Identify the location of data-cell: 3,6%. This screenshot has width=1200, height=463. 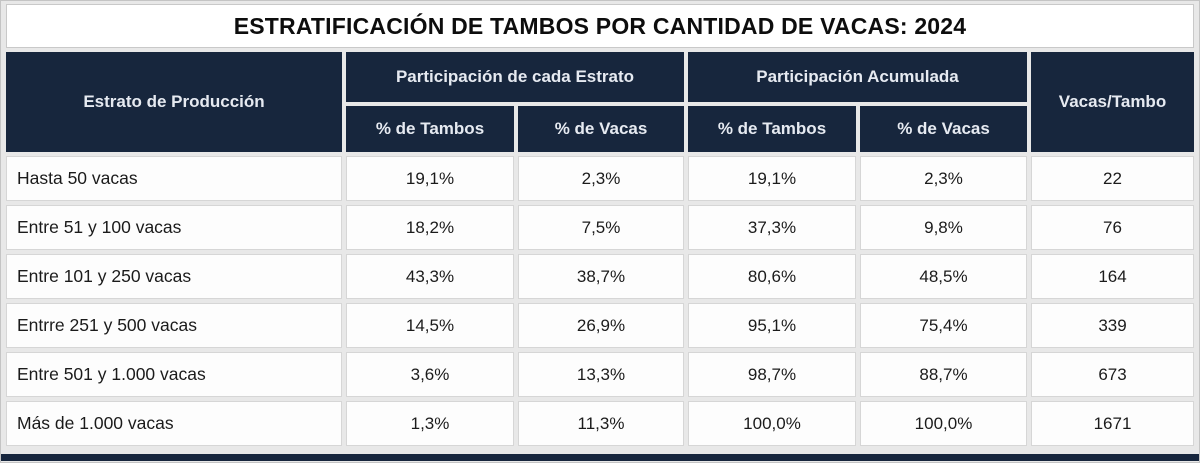
(430, 374).